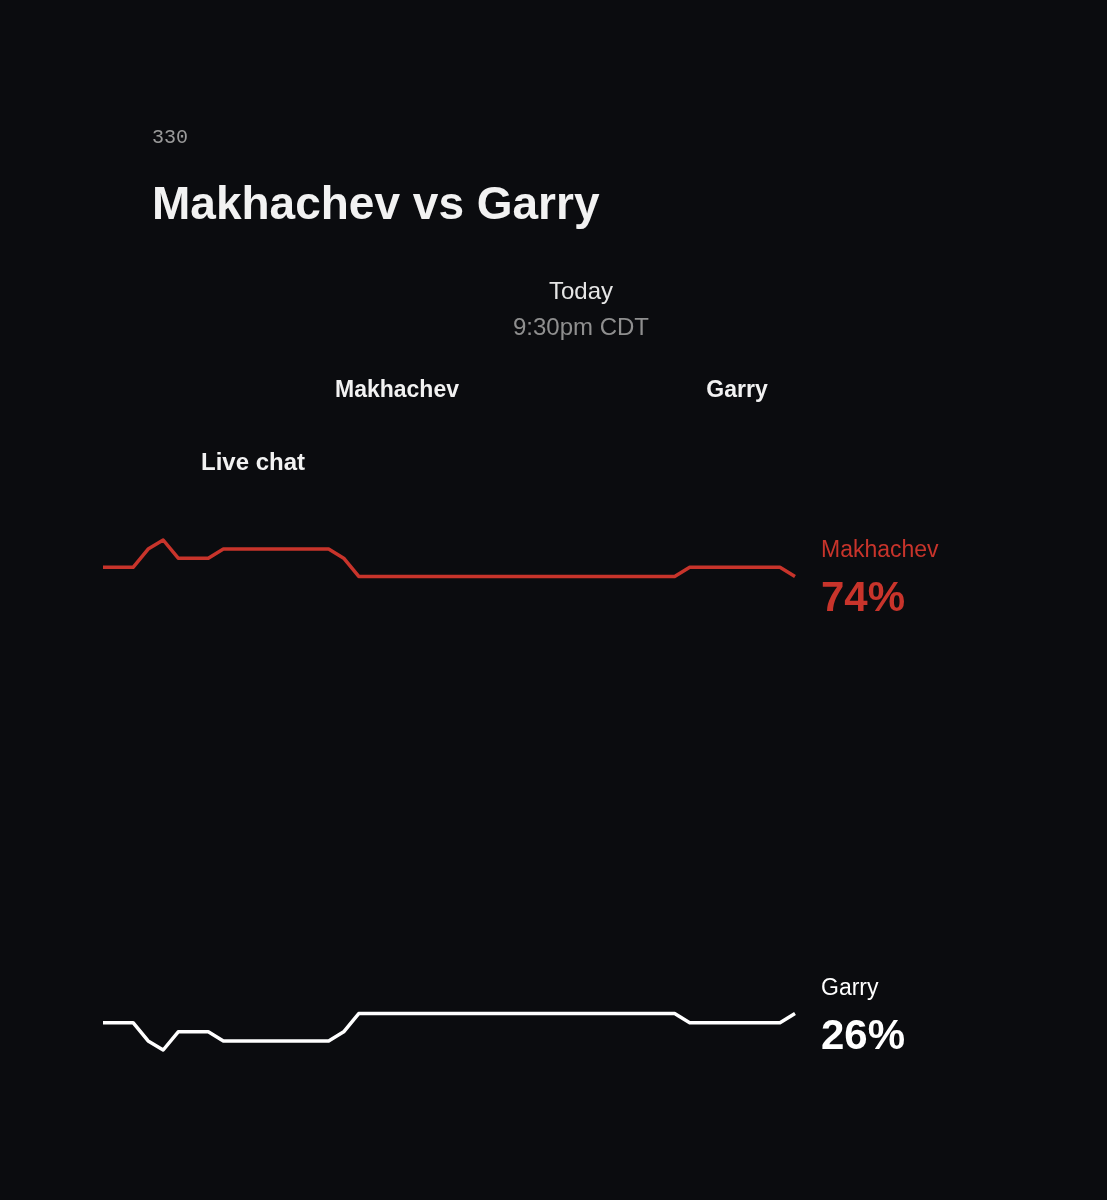  I want to click on data-label: 26%, so click(863, 1034).